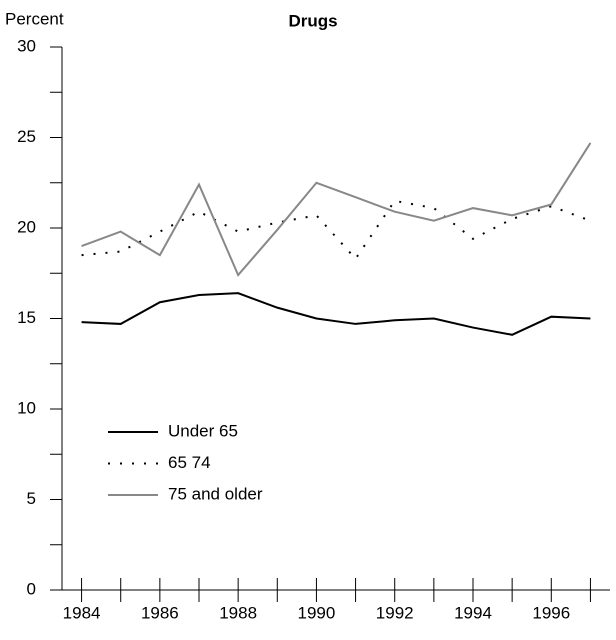 The width and height of the screenshot is (616, 640). What do you see at coordinates (317, 612) in the screenshot?
I see `x-tick-label: 1990` at bounding box center [317, 612].